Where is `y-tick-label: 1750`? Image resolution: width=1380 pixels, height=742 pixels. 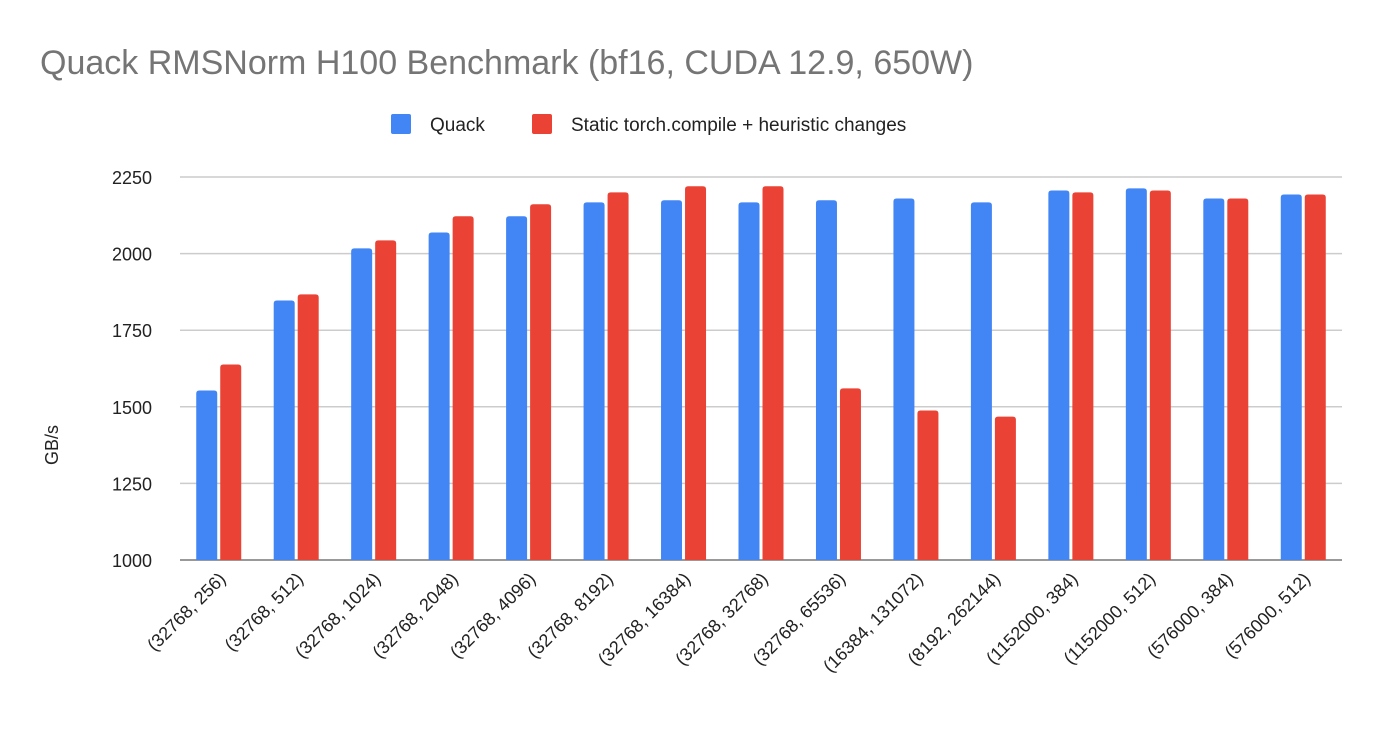
y-tick-label: 1750 is located at coordinates (132, 331).